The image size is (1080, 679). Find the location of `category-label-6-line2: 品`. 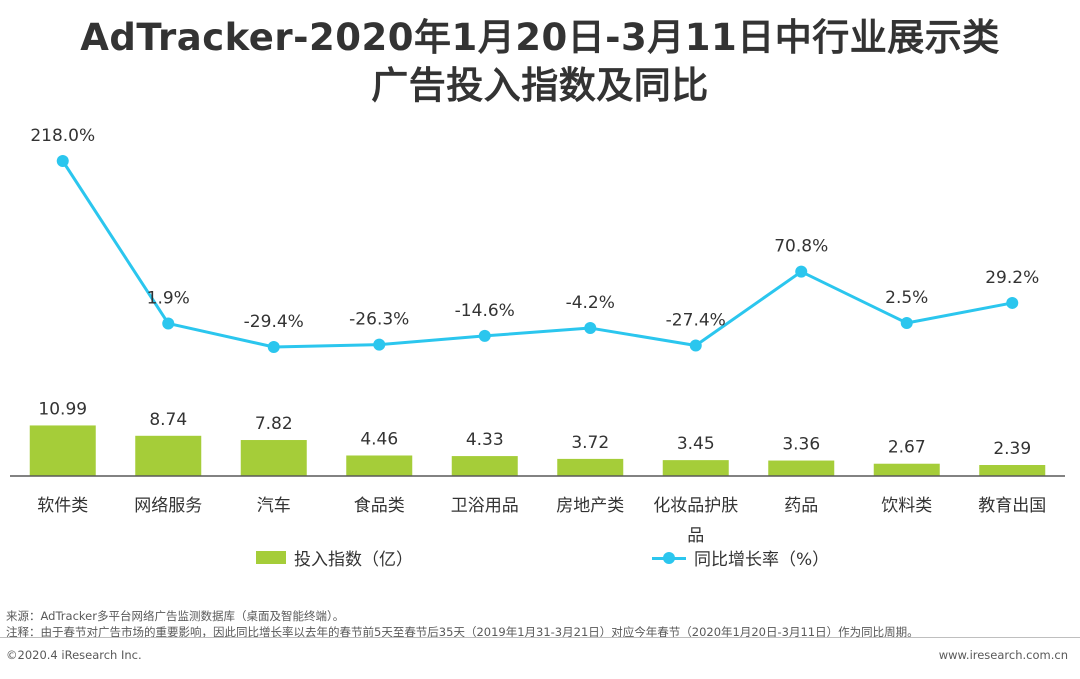

category-label-6-line2: 品 is located at coordinates (695, 536).